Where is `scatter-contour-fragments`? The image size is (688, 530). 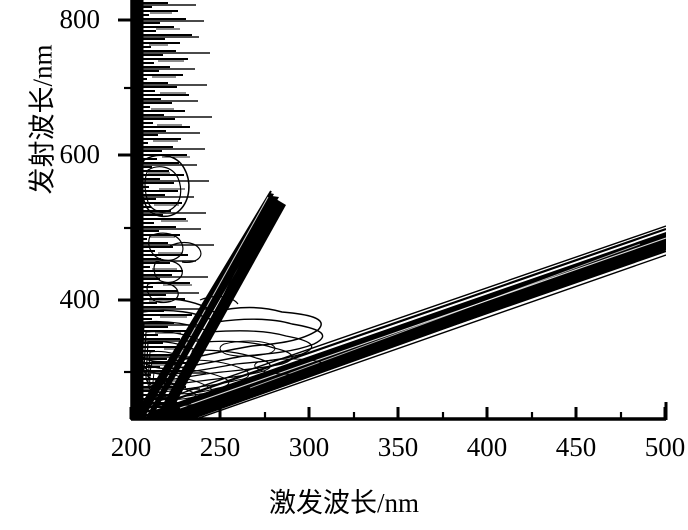
scatter-contour-fragments is located at coordinates (192, 268).